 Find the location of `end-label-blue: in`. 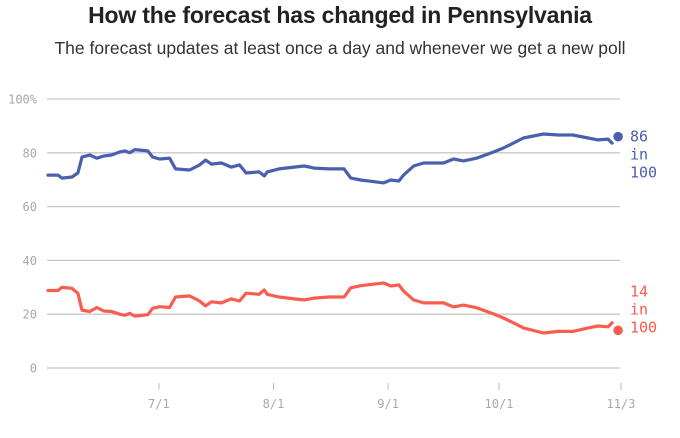

end-label-blue: in is located at coordinates (639, 155).